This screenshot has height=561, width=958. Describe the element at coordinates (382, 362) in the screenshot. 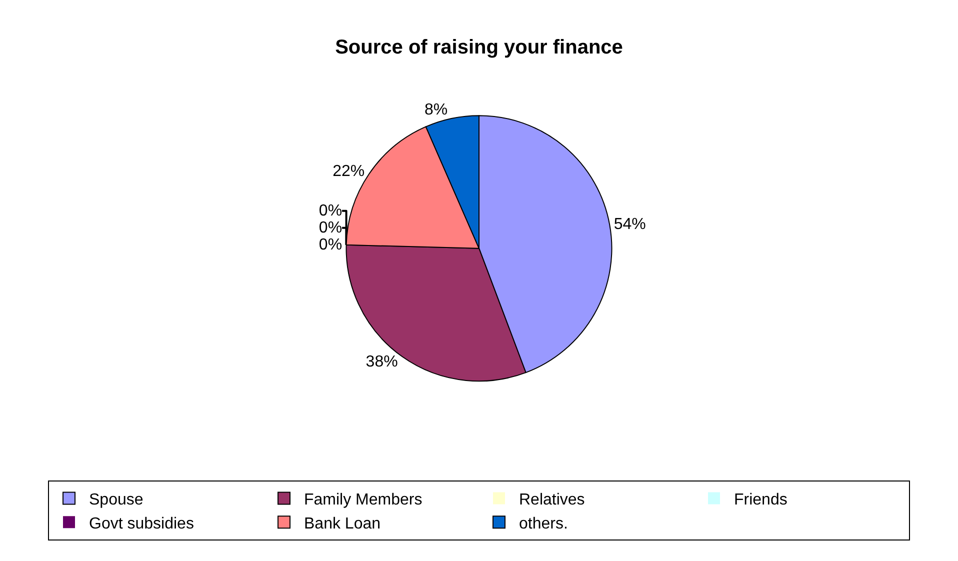

I see `data-label: 38%` at that location.